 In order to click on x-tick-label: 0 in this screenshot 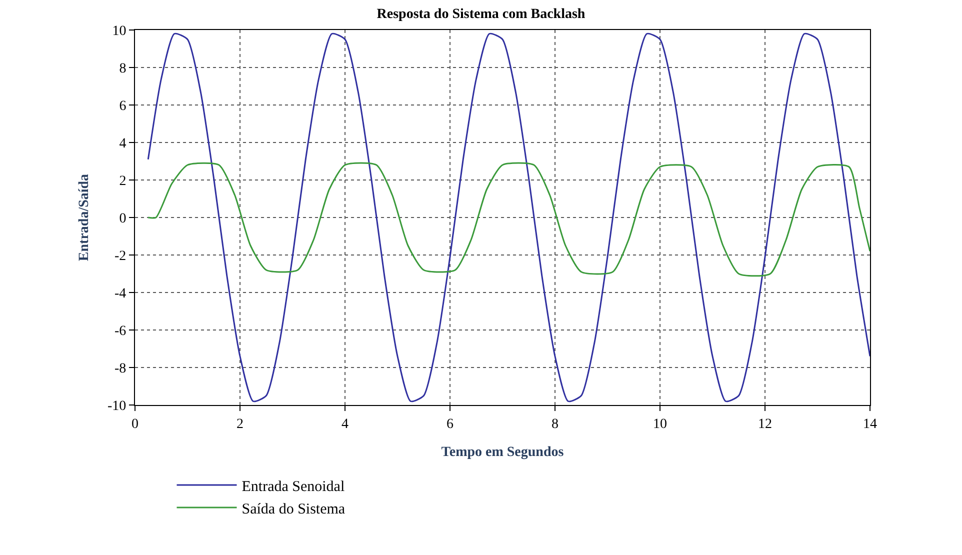, I will do `click(135, 424)`.